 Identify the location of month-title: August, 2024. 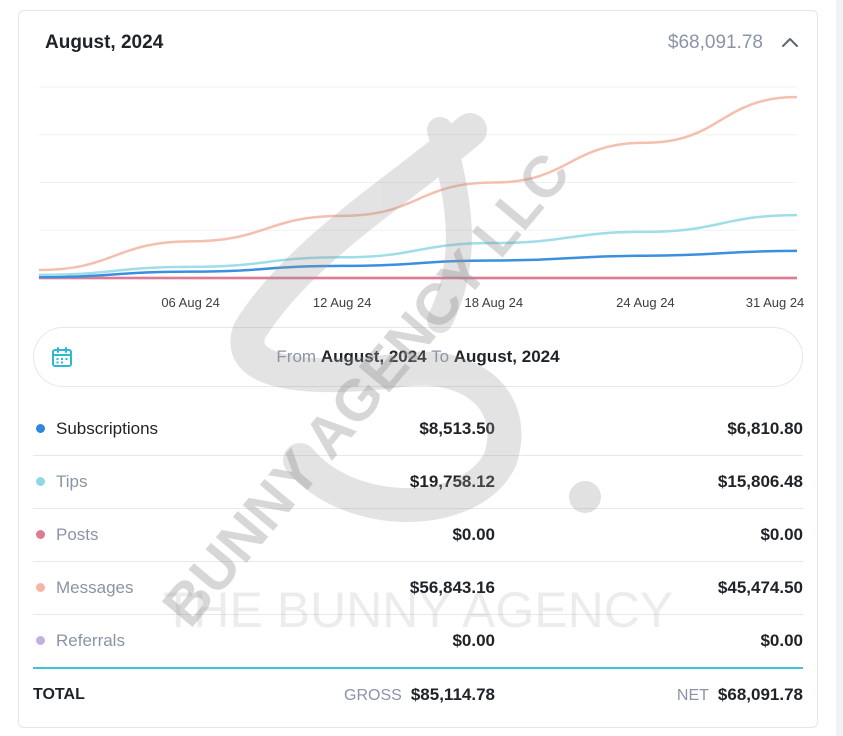
(104, 42).